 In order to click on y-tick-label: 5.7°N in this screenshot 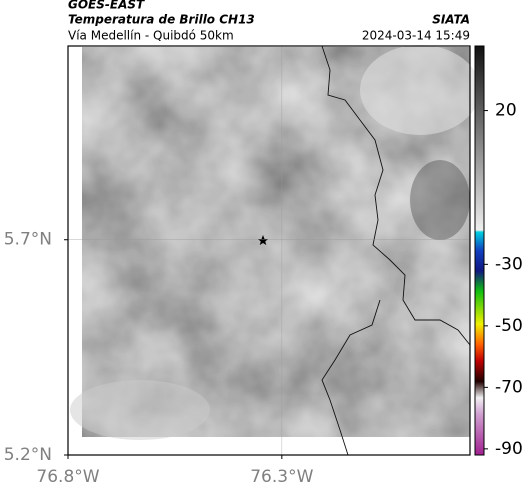, I will do `click(28, 240)`.